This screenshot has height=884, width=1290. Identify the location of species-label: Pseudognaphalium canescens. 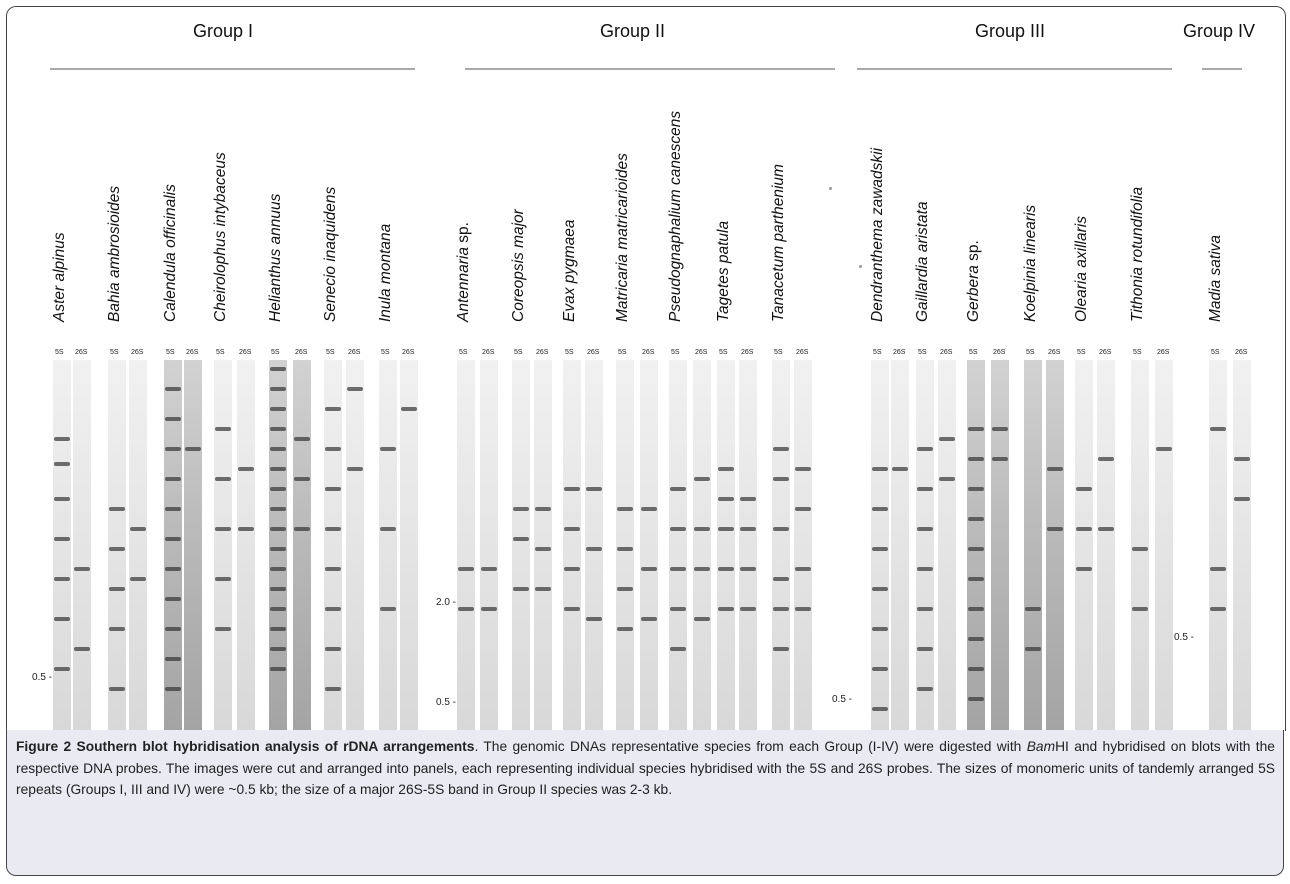
(675, 216).